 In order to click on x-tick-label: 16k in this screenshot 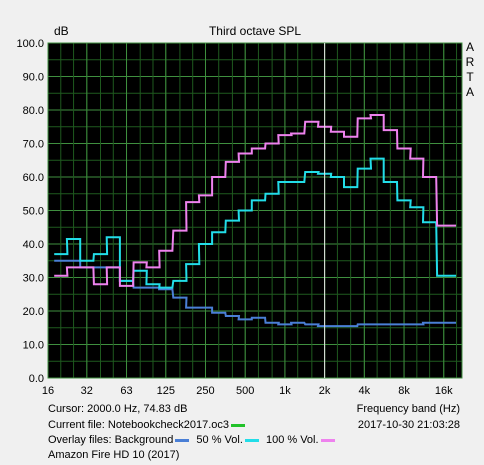, I will do `click(444, 391)`.